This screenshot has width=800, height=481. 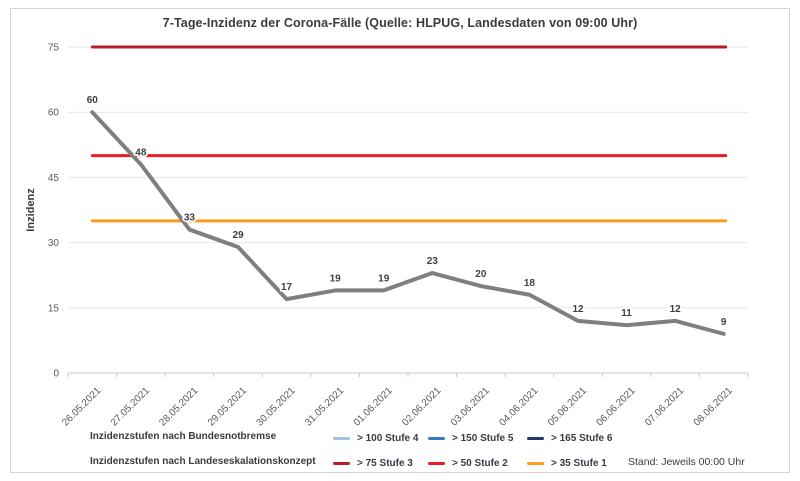 I want to click on data-point-label: 17, so click(x=287, y=287).